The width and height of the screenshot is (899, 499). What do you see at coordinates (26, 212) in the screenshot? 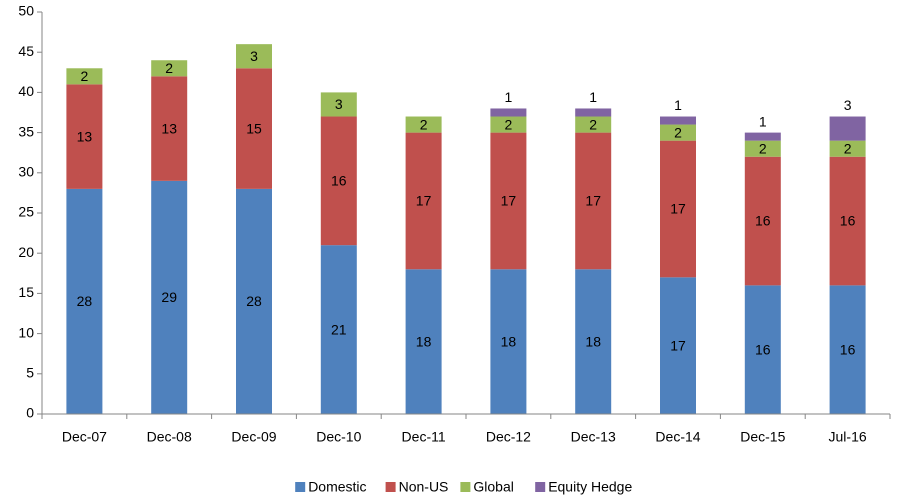
I see `y-tick-label: 25` at bounding box center [26, 212].